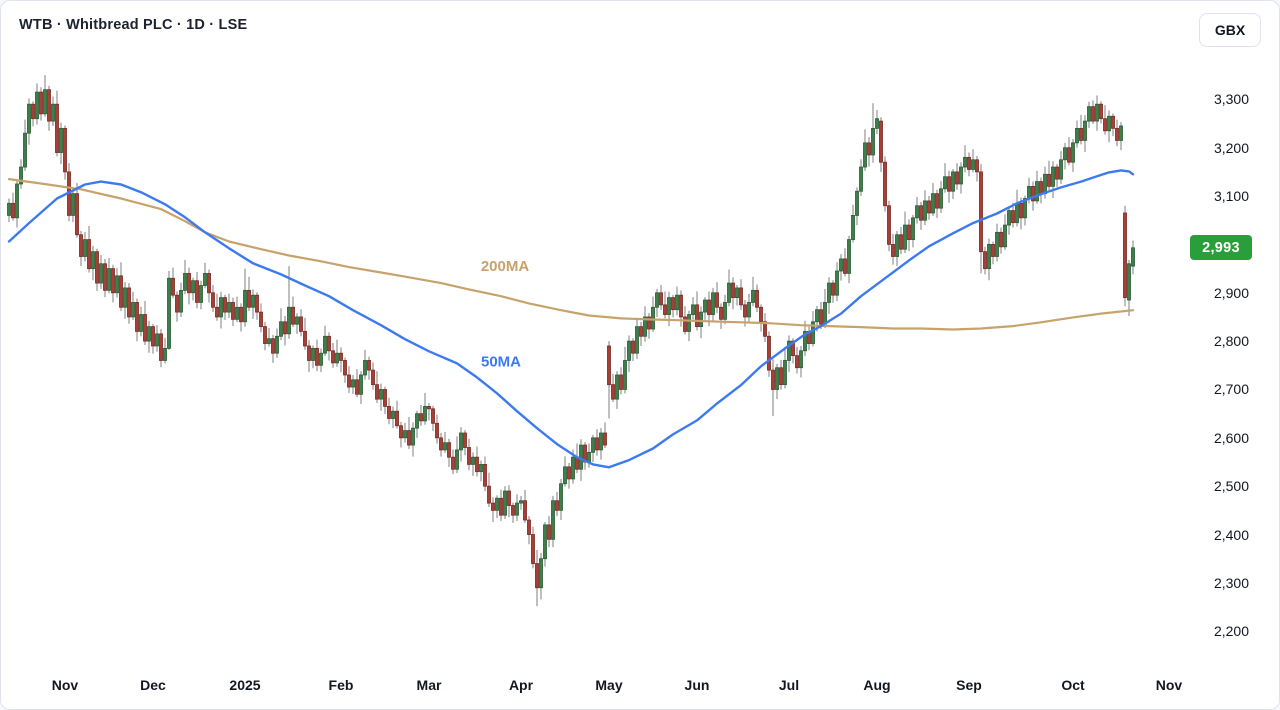  I want to click on price-tick: 2,200, so click(1231, 631).